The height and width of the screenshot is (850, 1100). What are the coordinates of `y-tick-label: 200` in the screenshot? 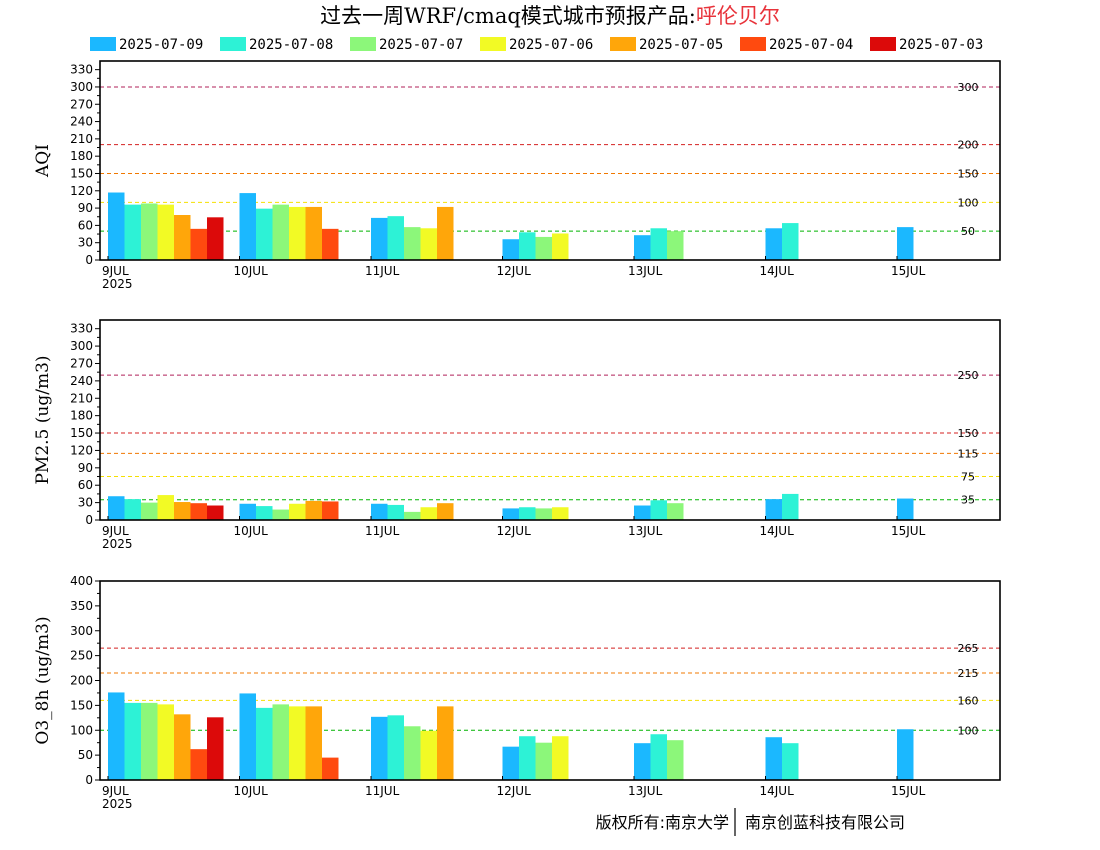 It's located at (81, 681).